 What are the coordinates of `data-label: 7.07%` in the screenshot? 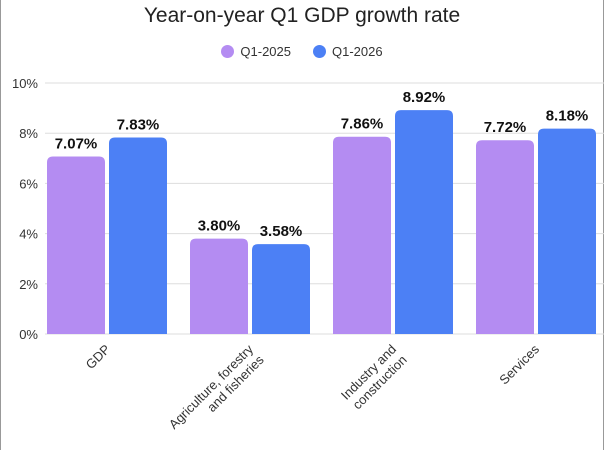 It's located at (76, 144).